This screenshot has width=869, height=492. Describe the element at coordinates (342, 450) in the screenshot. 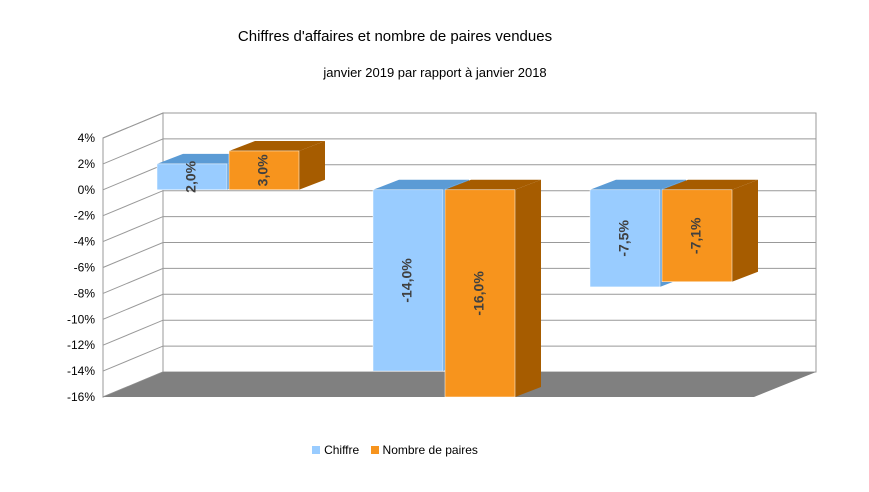

I see `legend-label-chiffre: Chiffre` at that location.